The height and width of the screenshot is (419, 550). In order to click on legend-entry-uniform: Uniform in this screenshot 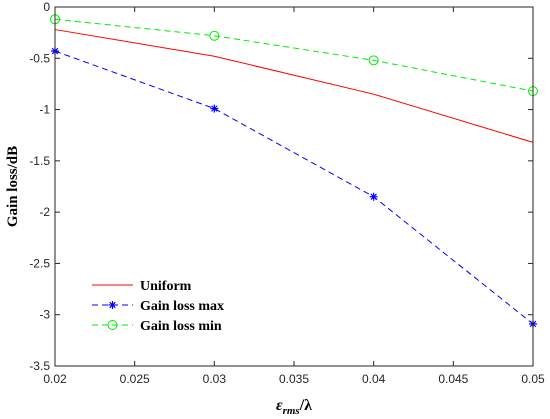, I will do `click(142, 286)`.